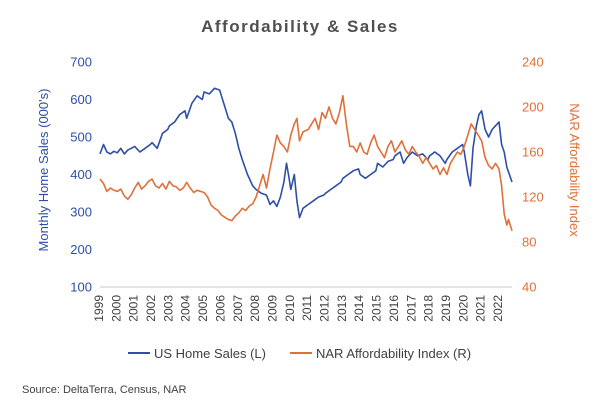  I want to click on x-tick-label: 2007, so click(238, 308).